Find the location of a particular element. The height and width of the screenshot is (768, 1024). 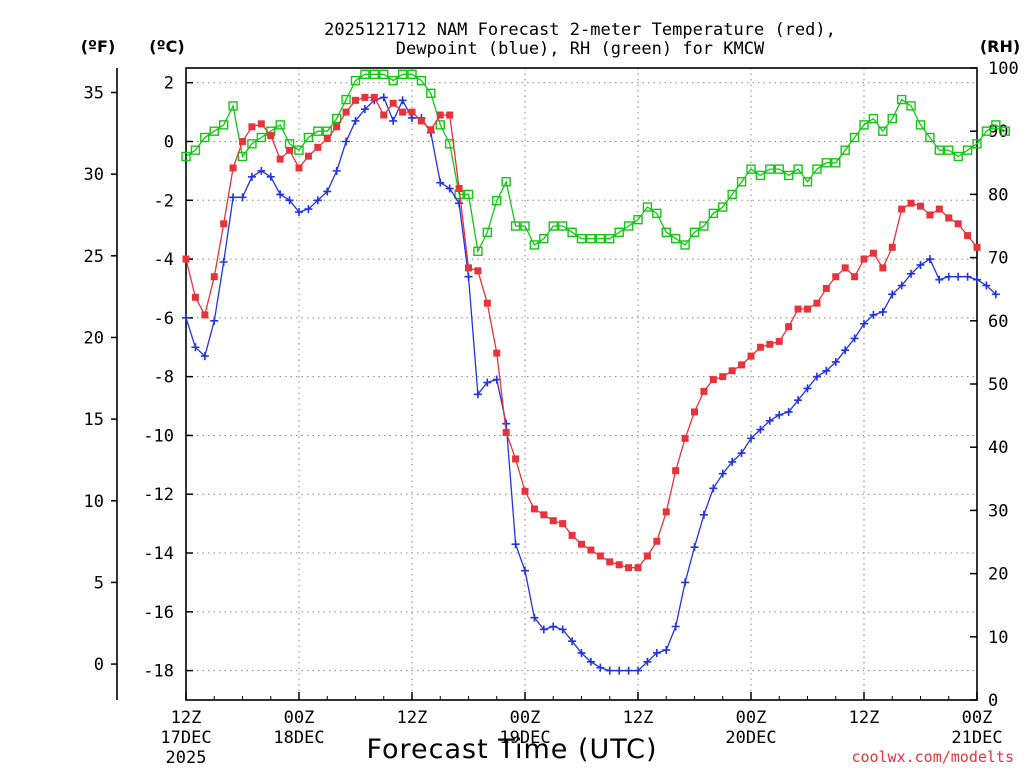

celsius-tick-label: -12 is located at coordinates (158, 495).